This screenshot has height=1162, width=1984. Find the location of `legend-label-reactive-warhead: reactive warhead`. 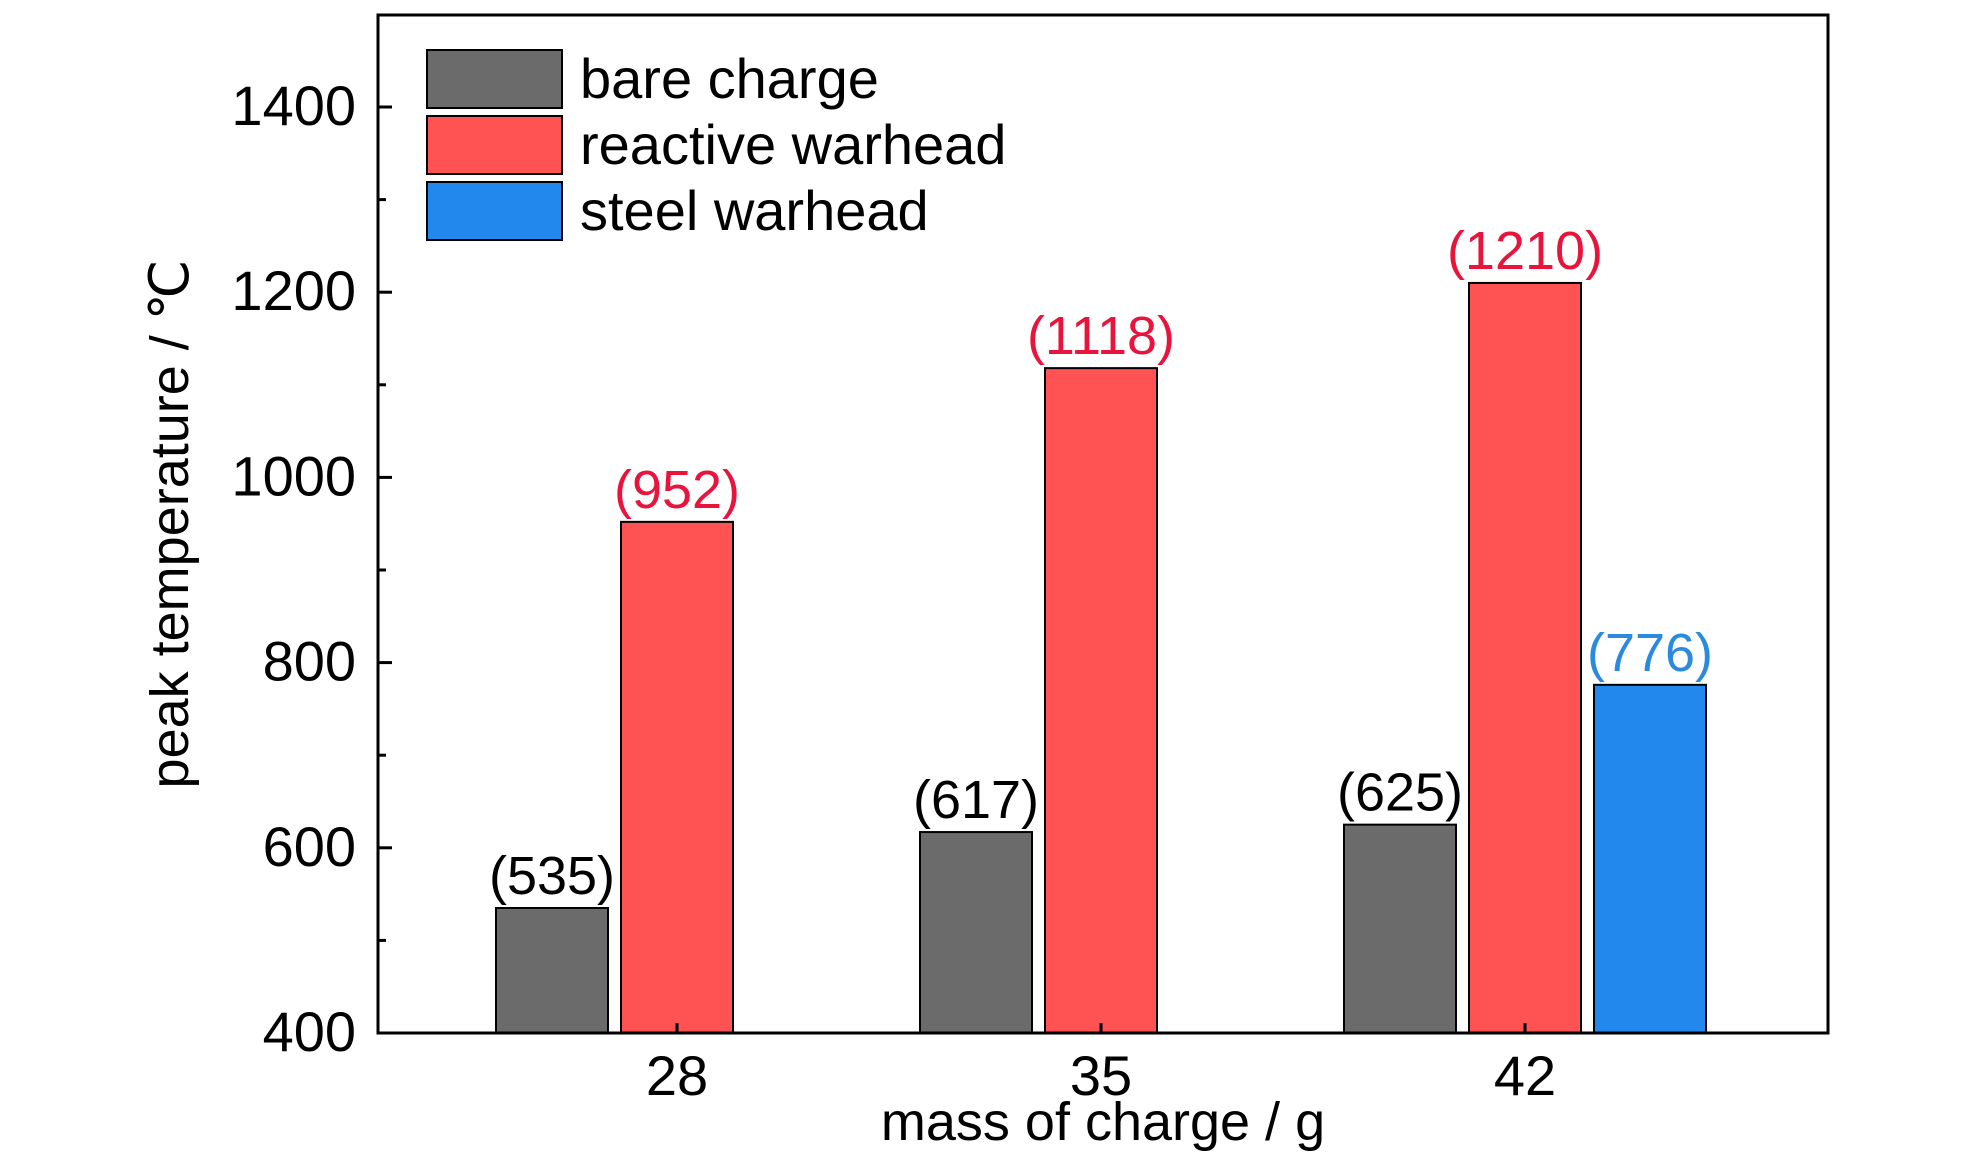

legend-label-reactive-warhead: reactive warhead is located at coordinates (793, 144).